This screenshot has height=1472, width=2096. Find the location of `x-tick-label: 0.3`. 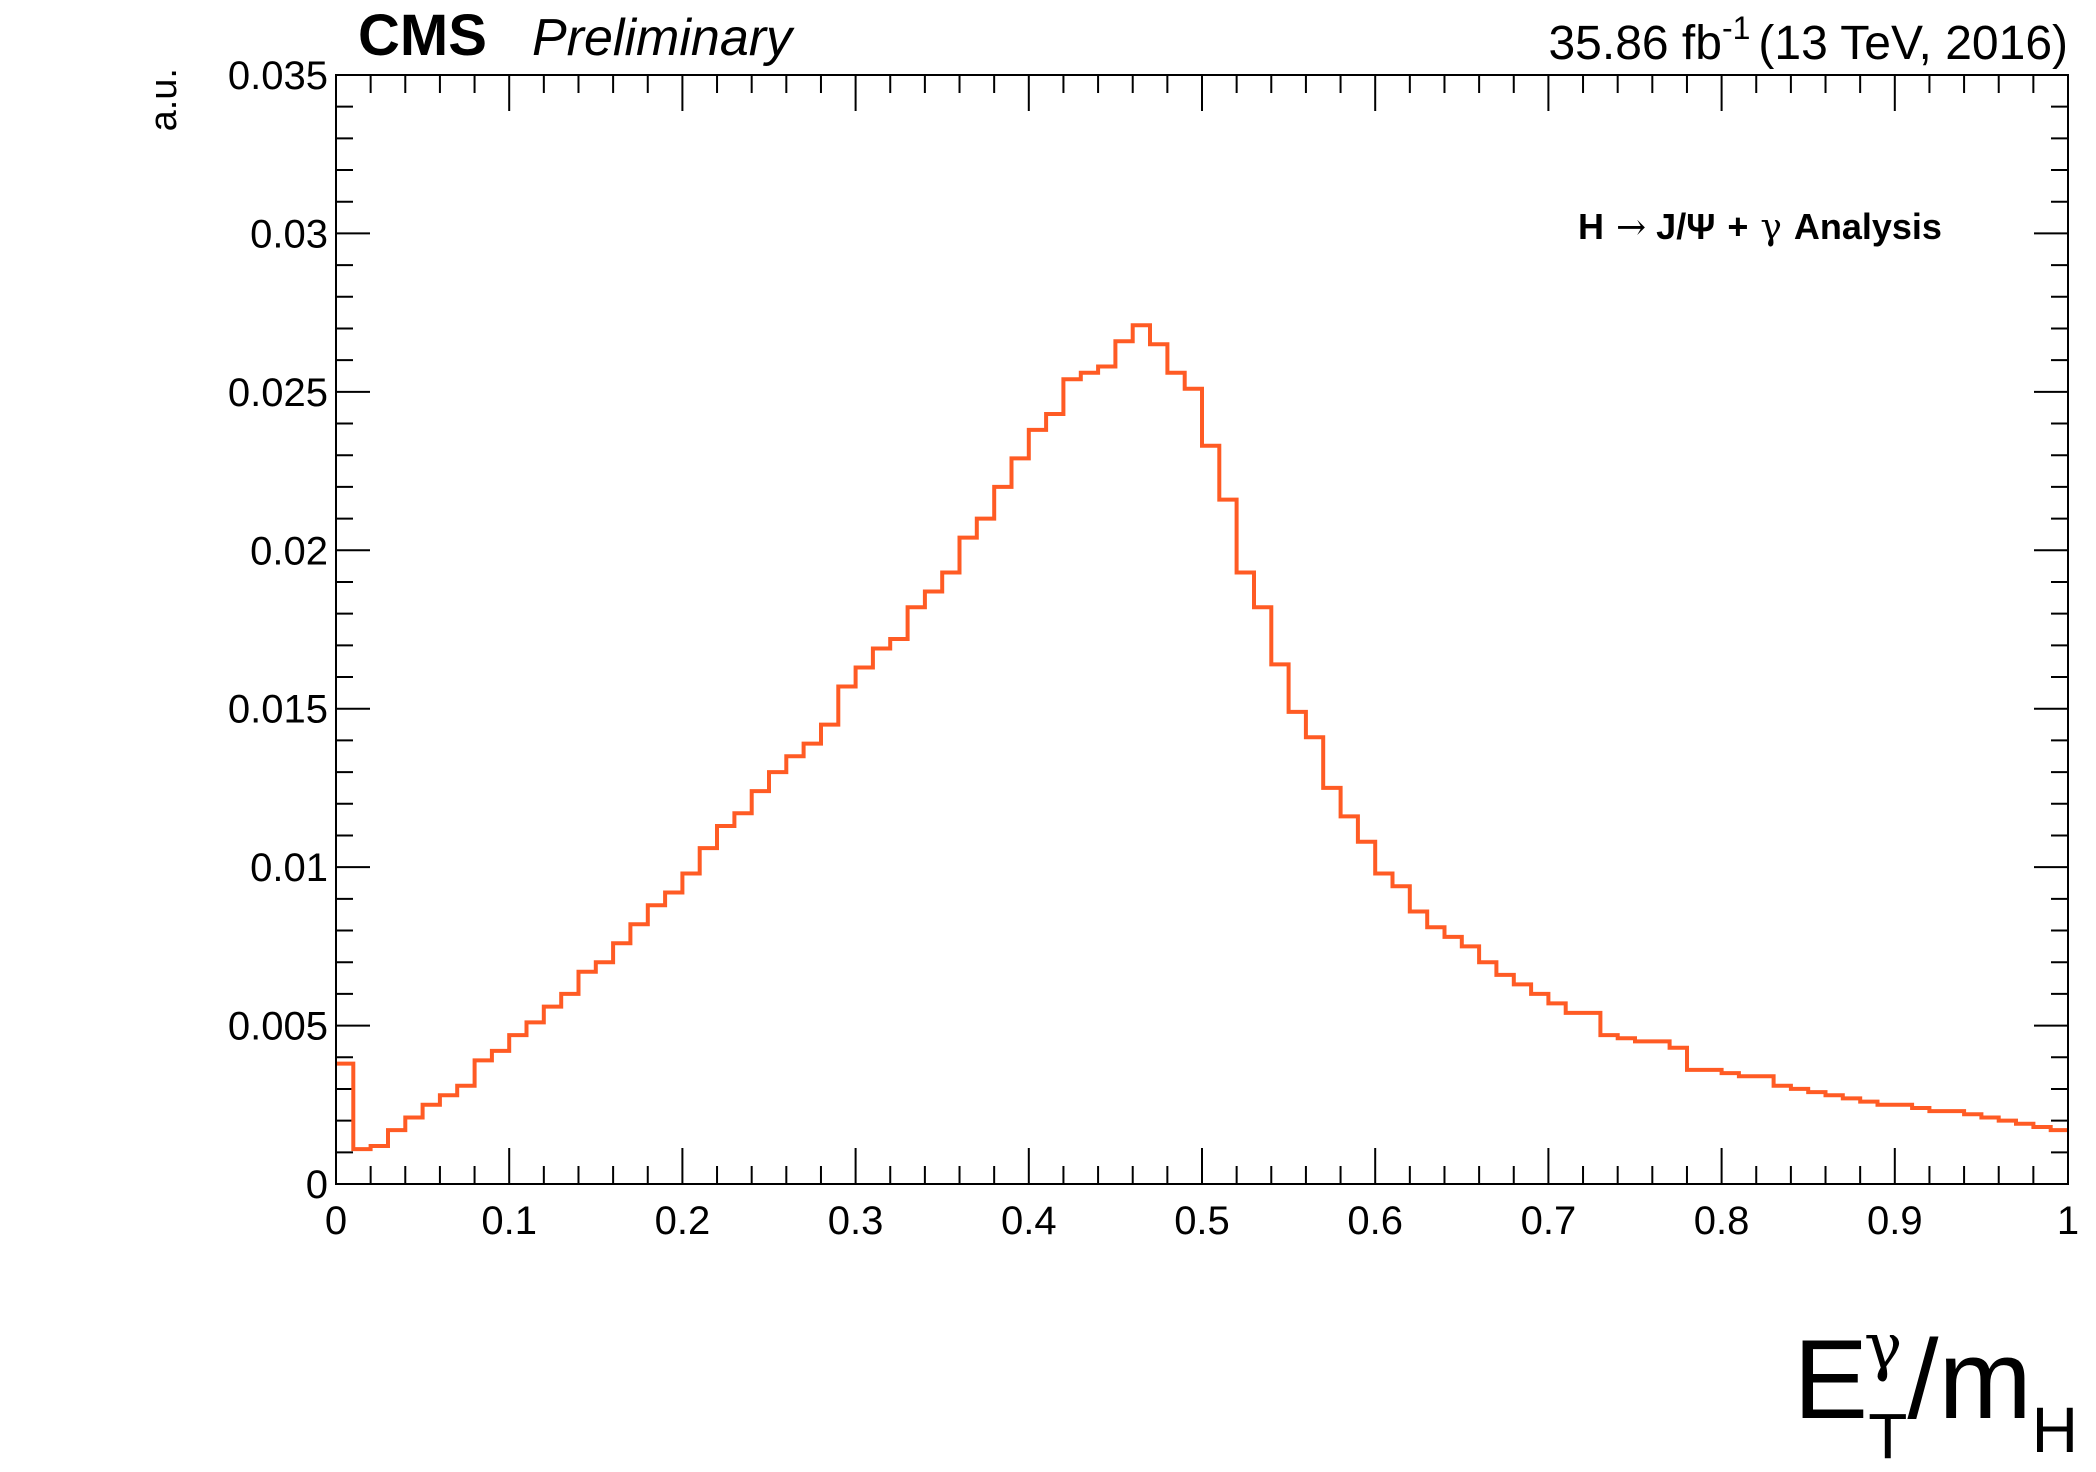

x-tick-label: 0.3 is located at coordinates (856, 1221).